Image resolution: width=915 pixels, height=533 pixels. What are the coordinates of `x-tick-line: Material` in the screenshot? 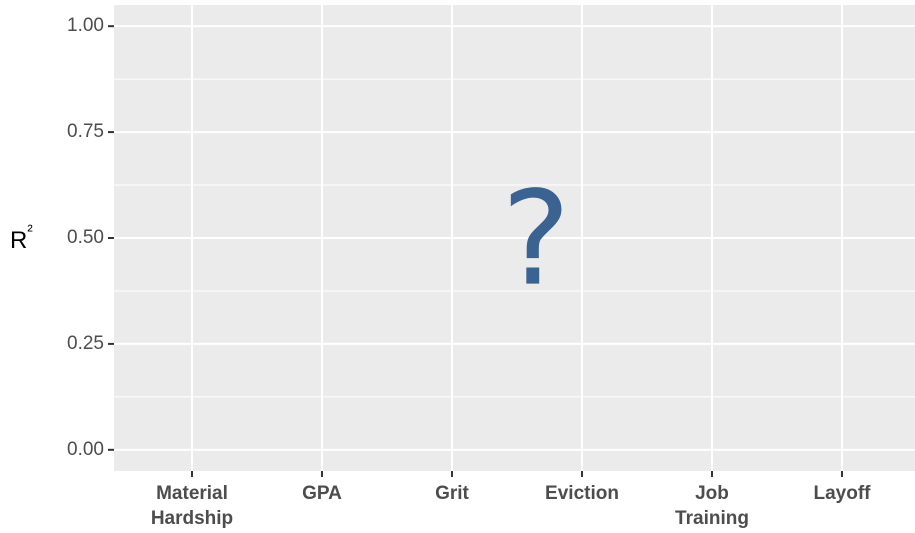 It's located at (192, 493).